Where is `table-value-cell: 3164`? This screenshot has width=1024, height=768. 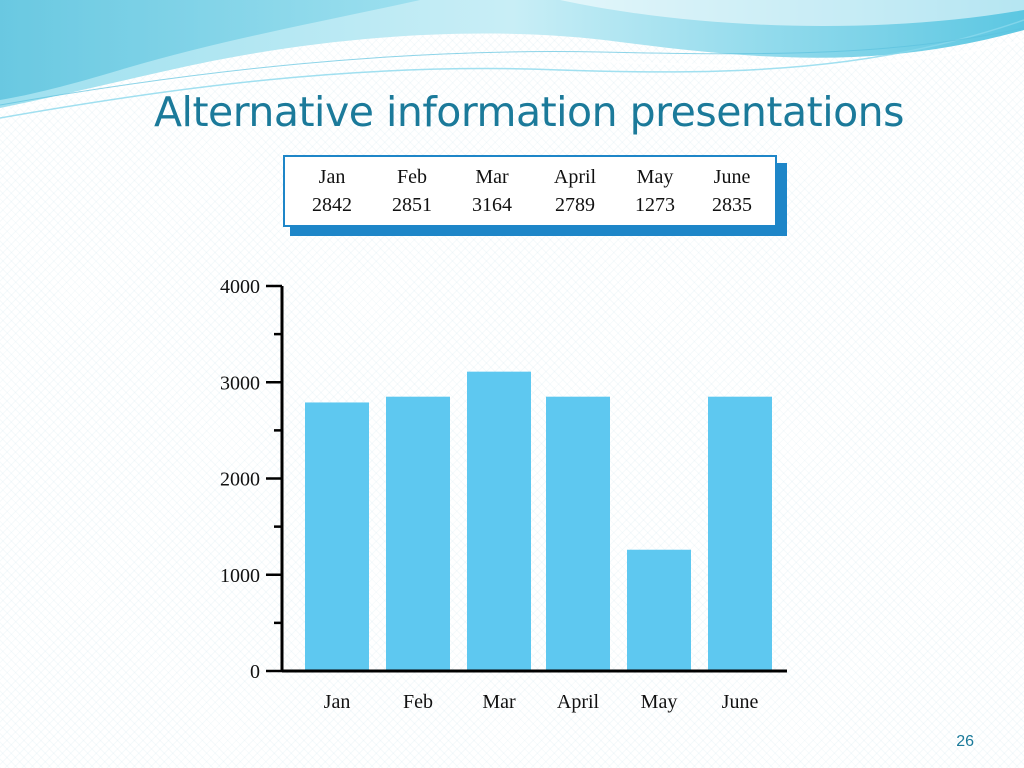 table-value-cell: 3164 is located at coordinates (492, 205).